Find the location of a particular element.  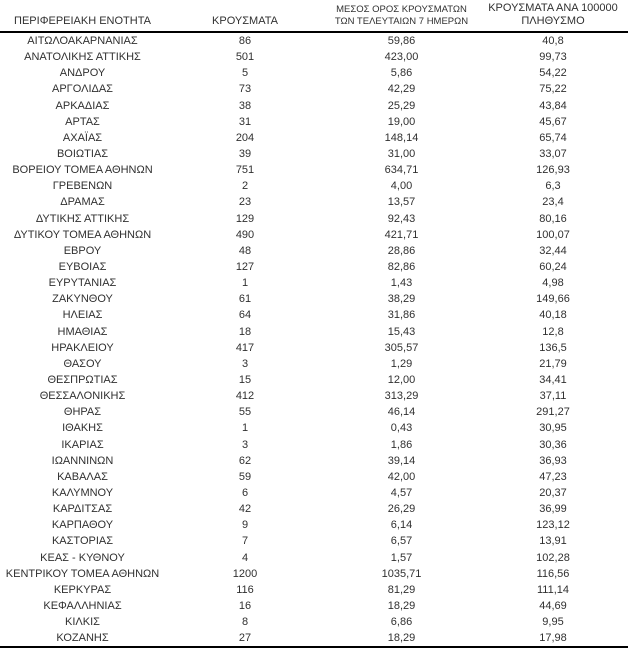

cases-cell: 27 is located at coordinates (245, 638).